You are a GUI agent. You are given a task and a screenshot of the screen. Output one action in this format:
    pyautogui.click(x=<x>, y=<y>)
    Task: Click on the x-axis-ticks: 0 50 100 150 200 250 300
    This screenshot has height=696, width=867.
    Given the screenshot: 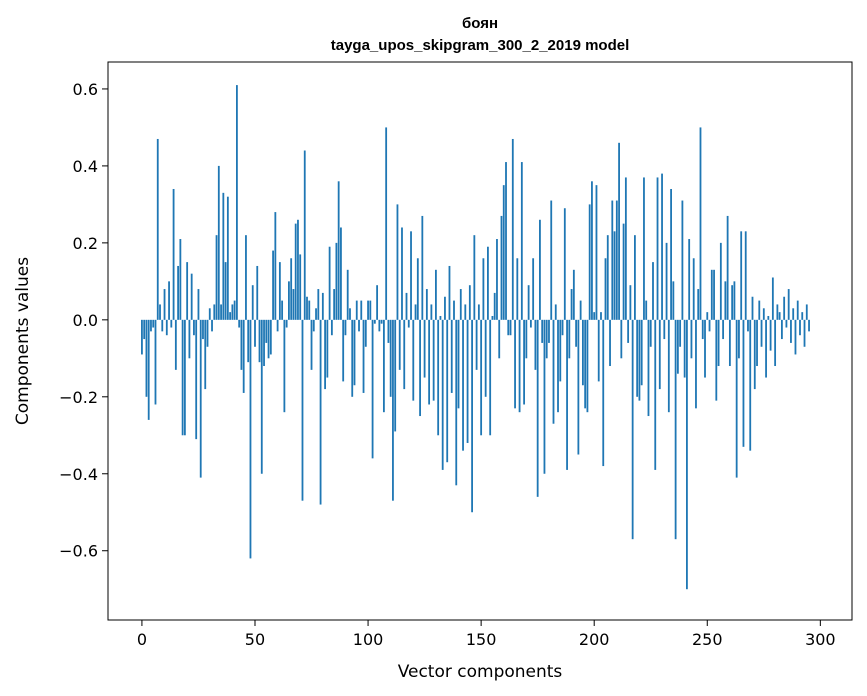 What is the action you would take?
    pyautogui.click(x=486, y=634)
    